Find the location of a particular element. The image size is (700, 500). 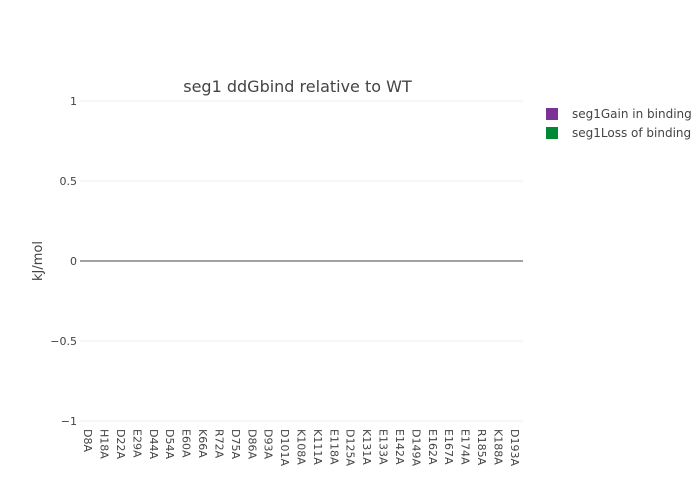

x-tick-label: D75A is located at coordinates (235, 444).